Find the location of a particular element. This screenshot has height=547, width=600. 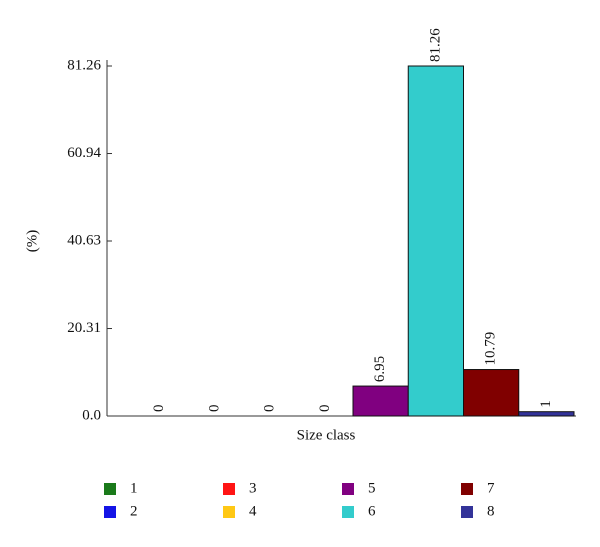

legend-label: 4 is located at coordinates (253, 511).